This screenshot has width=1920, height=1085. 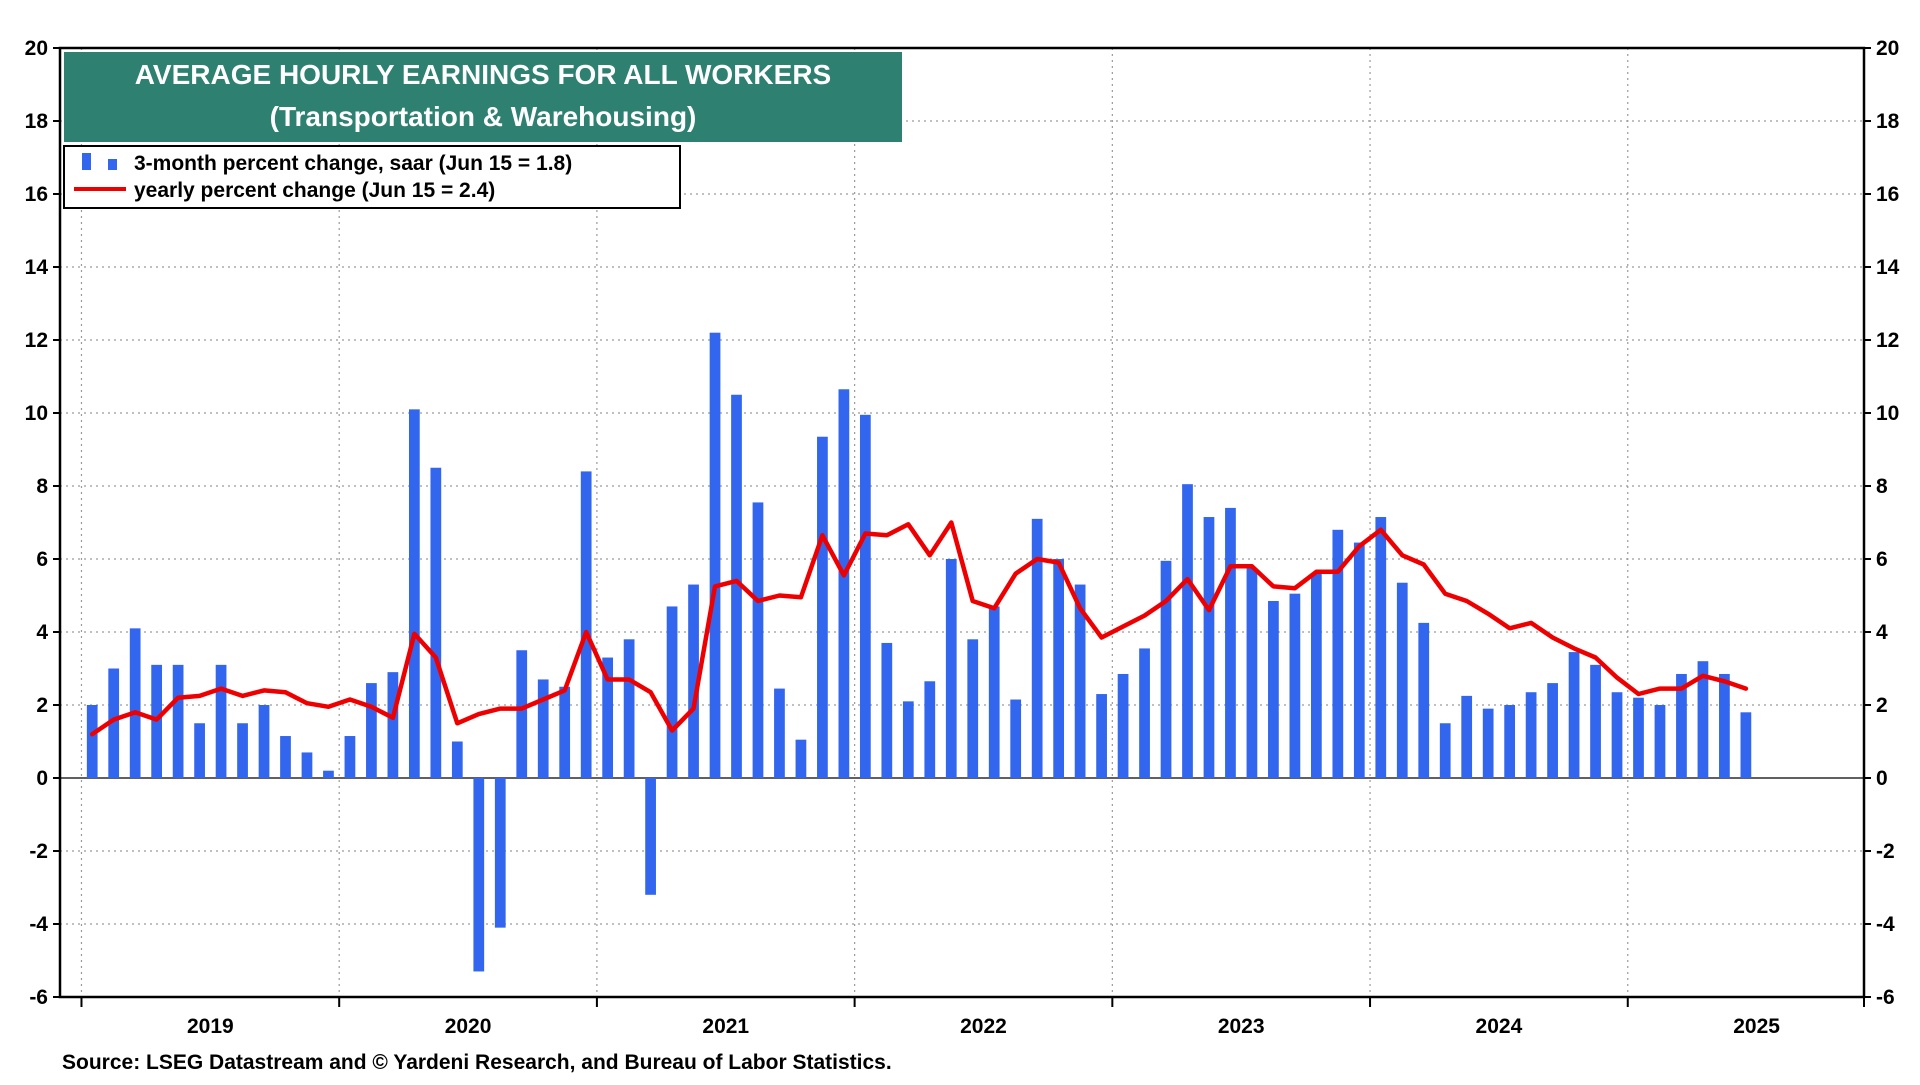 I want to click on y-tick-label-left: 12, so click(x=36, y=340).